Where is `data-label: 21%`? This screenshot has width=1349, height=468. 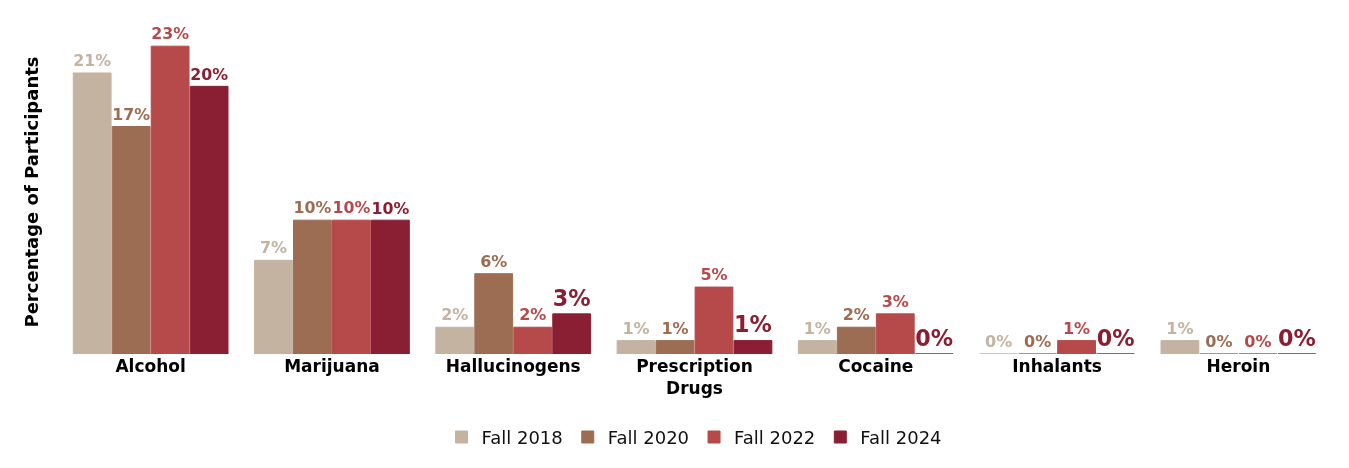
data-label: 21% is located at coordinates (92, 61).